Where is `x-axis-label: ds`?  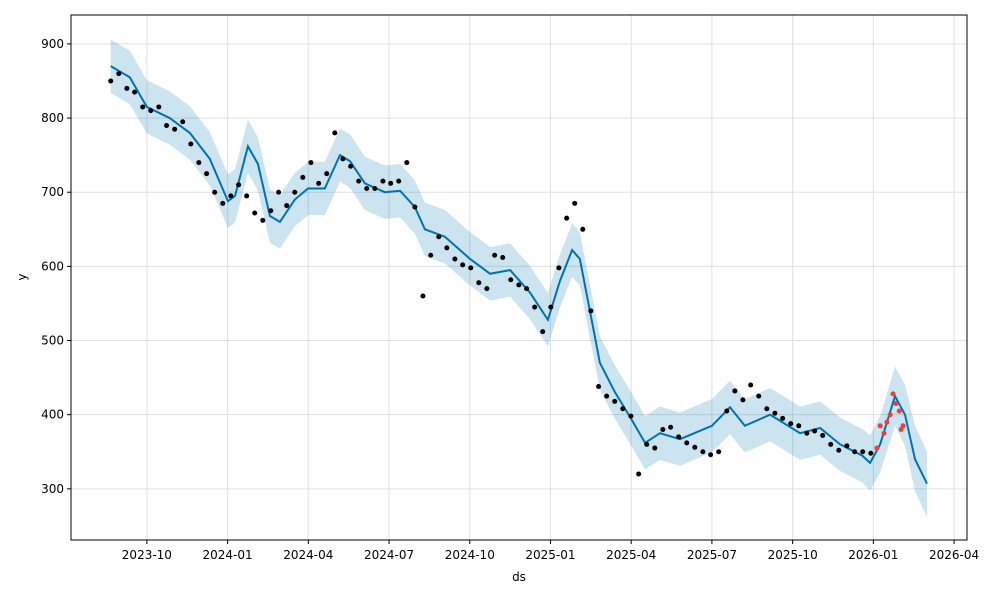
x-axis-label: ds is located at coordinates (519, 577).